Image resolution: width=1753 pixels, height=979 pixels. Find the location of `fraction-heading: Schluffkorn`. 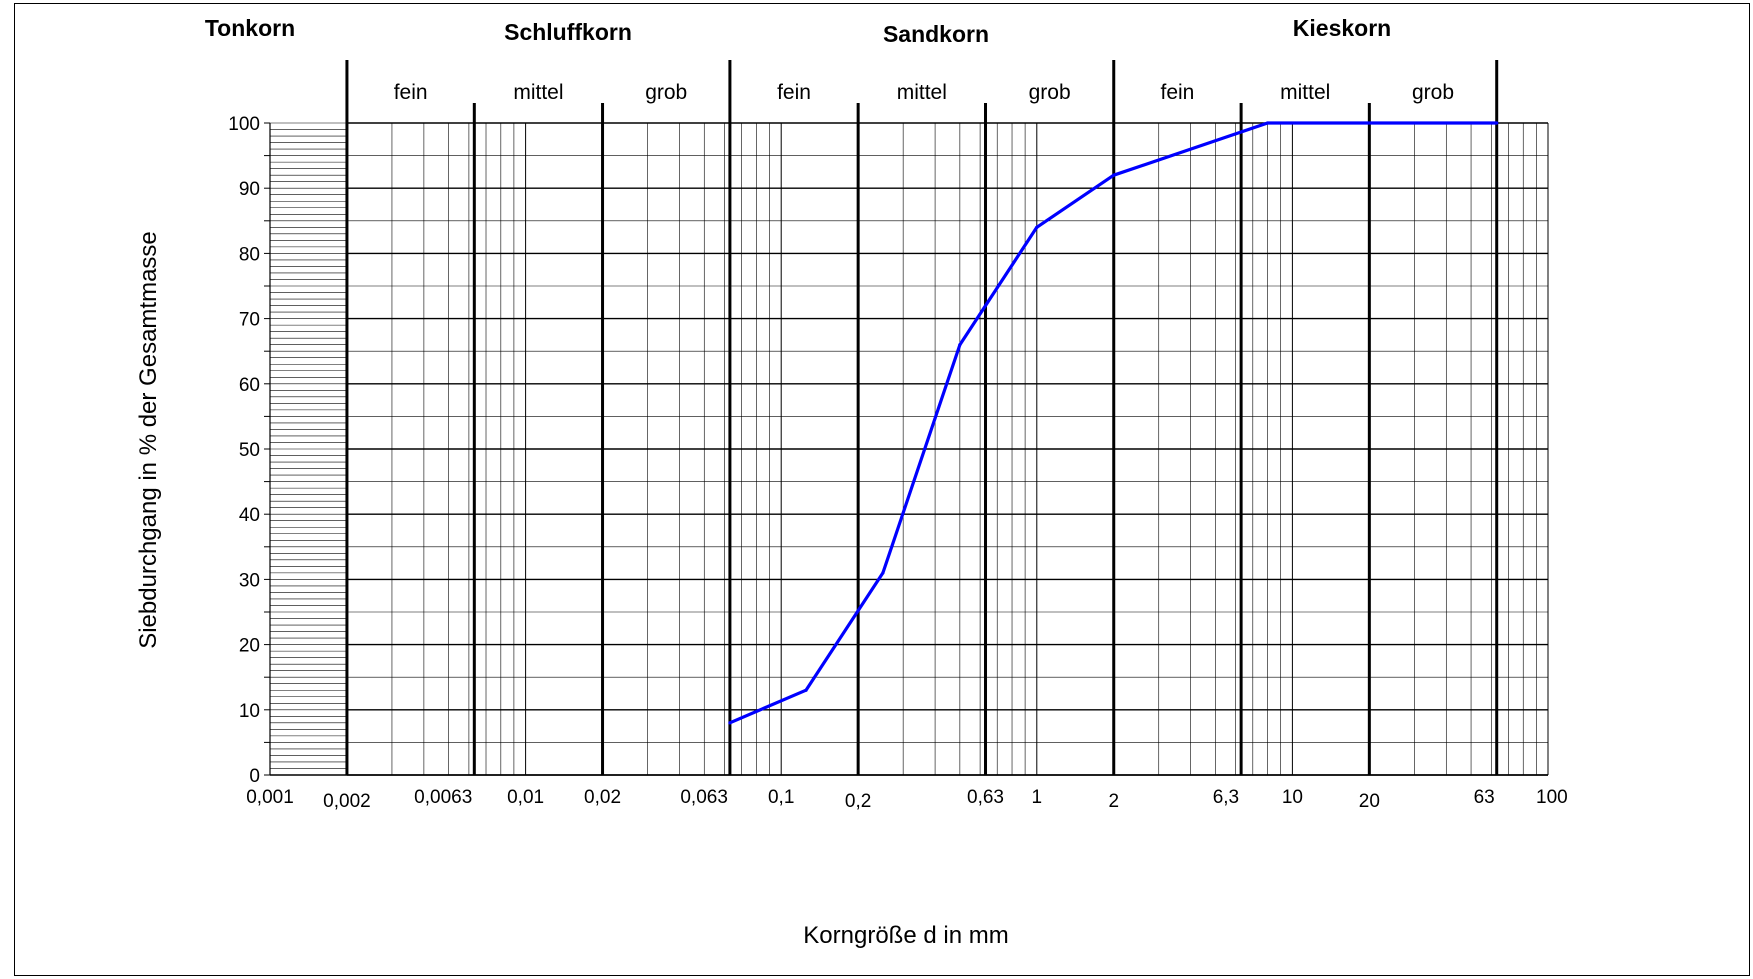

fraction-heading: Schluffkorn is located at coordinates (568, 32).